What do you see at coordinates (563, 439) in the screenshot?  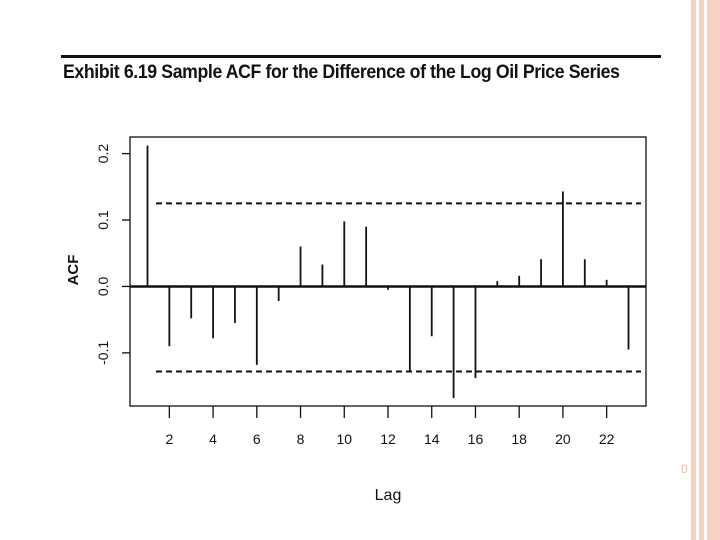 I see `x-tick-label: 20` at bounding box center [563, 439].